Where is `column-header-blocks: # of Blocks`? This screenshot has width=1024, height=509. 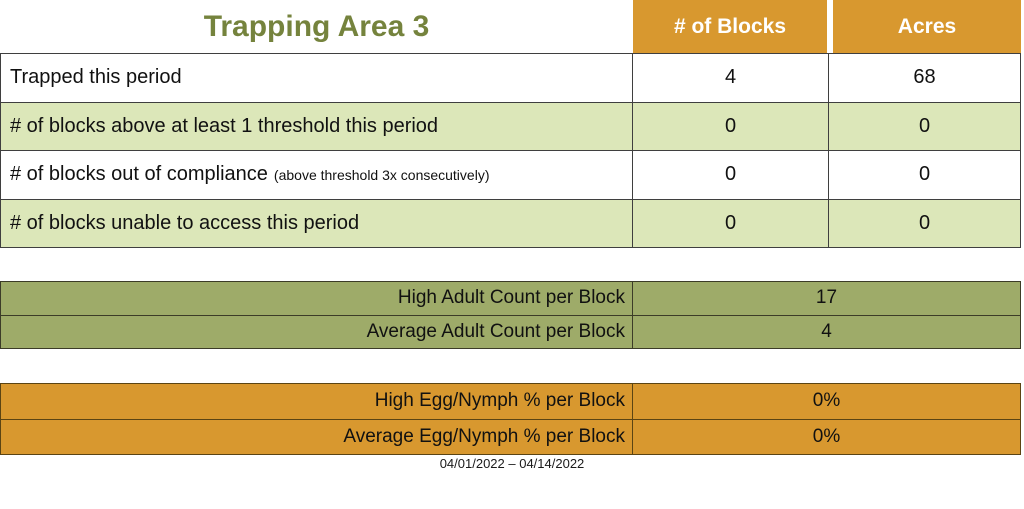 column-header-blocks: # of Blocks is located at coordinates (730, 26).